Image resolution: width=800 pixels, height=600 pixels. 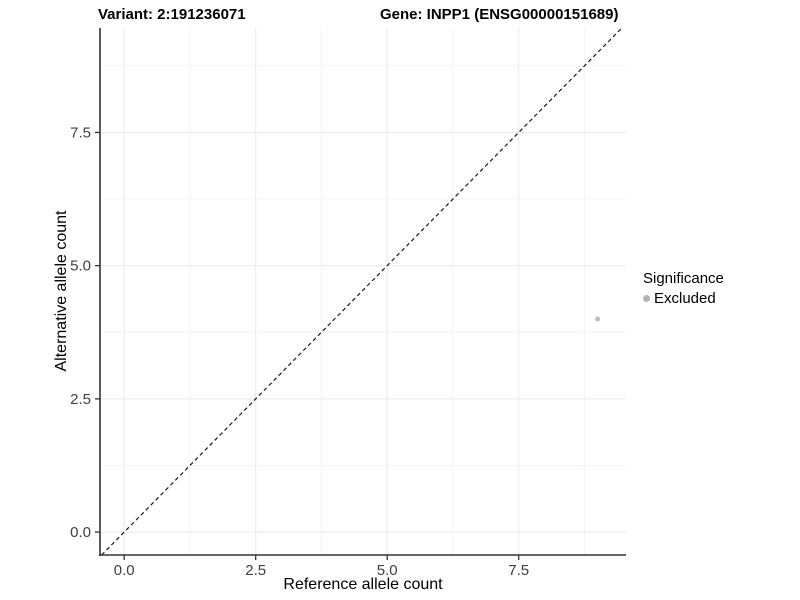 What do you see at coordinates (255, 570) in the screenshot?
I see `x-tick-label: 2.5` at bounding box center [255, 570].